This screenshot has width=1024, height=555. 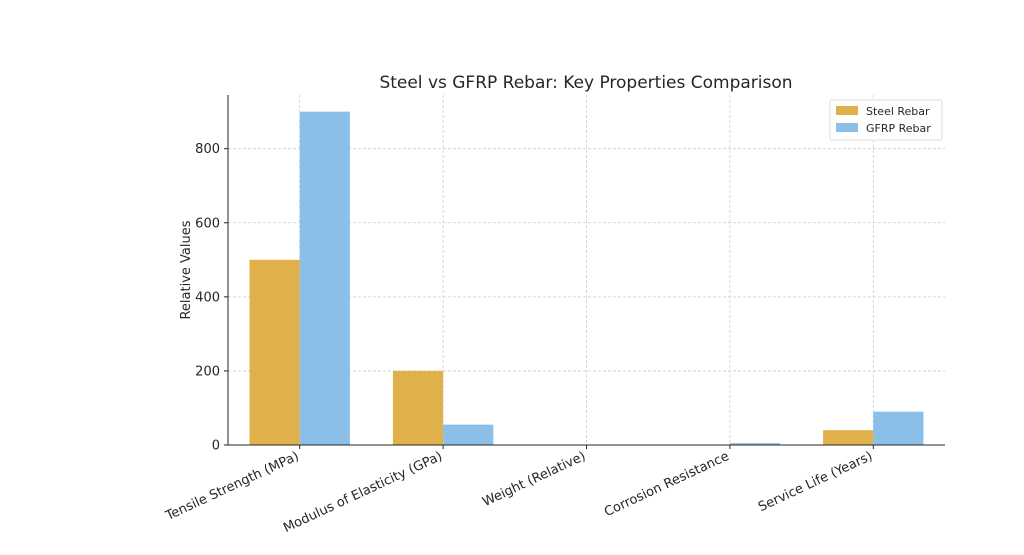 What do you see at coordinates (363, 492) in the screenshot?
I see `x-tick-label: Modulus of Elasticity (GPa)` at bounding box center [363, 492].